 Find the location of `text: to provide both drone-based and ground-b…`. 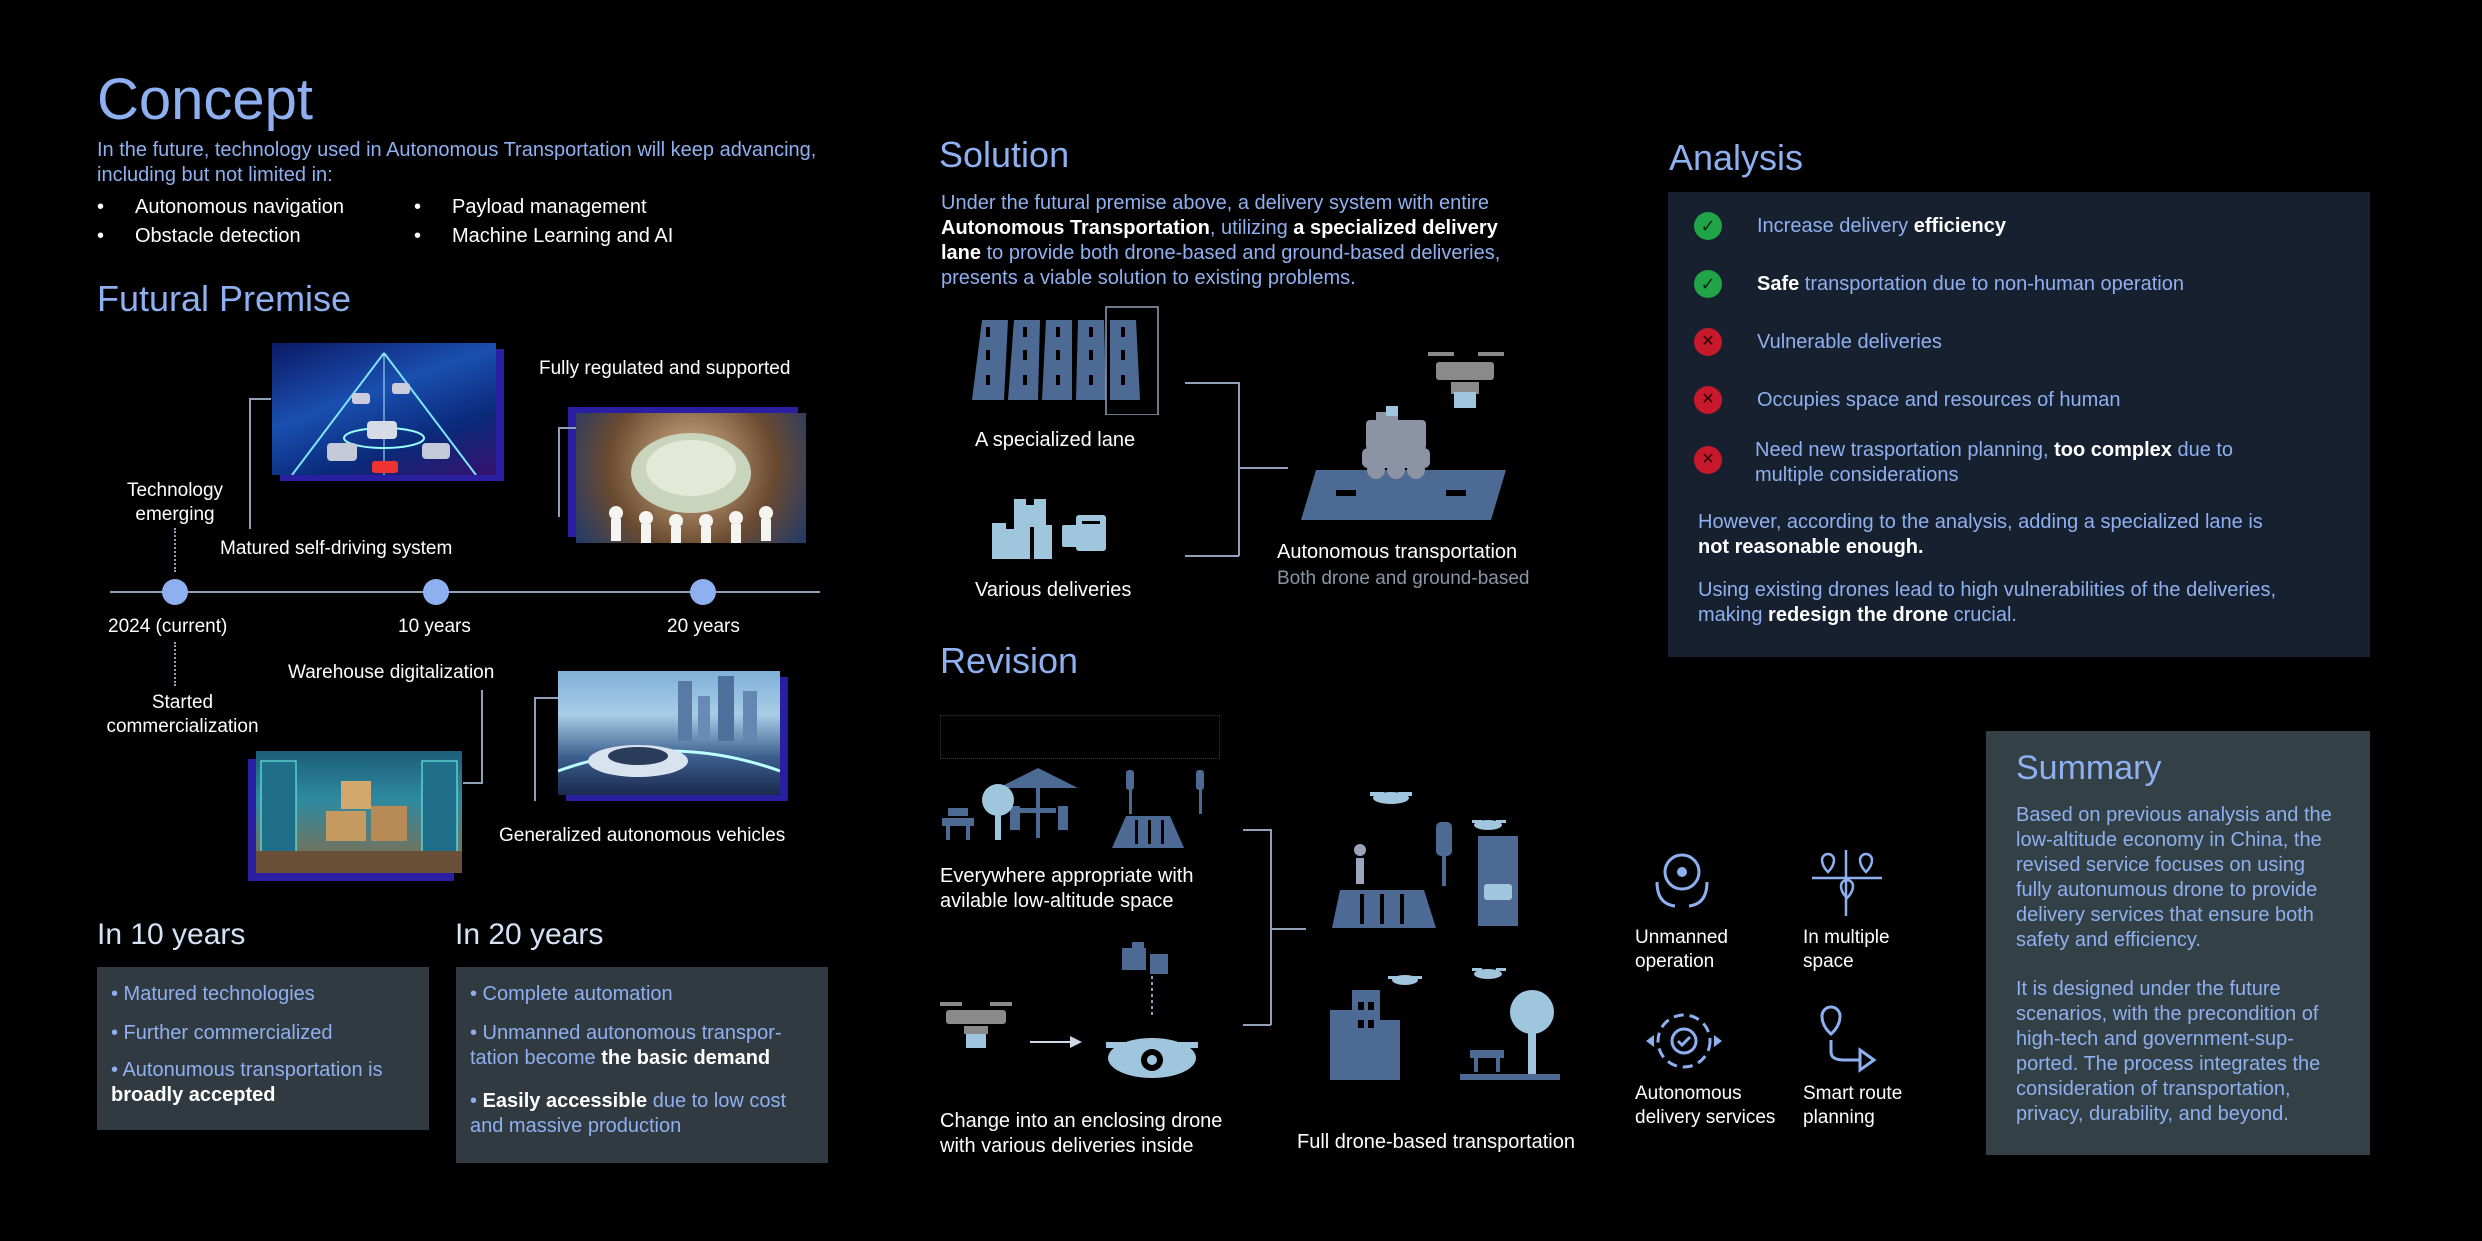

text: to provide both drone-based and ground-b… is located at coordinates (1241, 253).